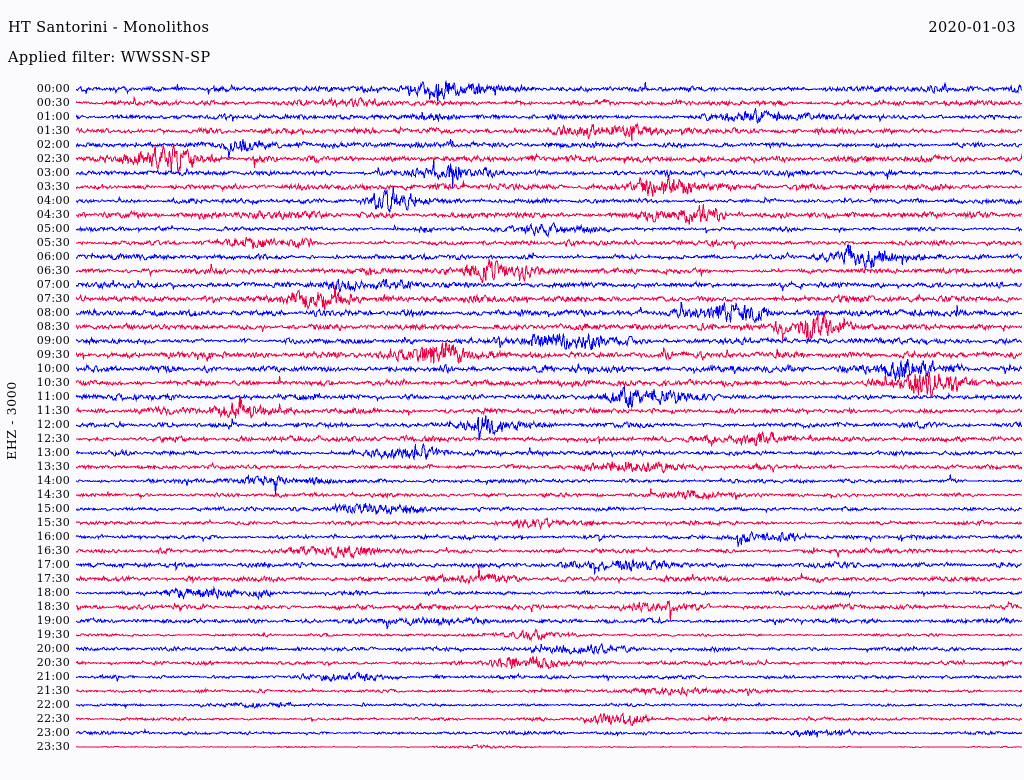 This screenshot has width=1024, height=780. What do you see at coordinates (512, 622) in the screenshot?
I see `trace-row: 19:00` at bounding box center [512, 622].